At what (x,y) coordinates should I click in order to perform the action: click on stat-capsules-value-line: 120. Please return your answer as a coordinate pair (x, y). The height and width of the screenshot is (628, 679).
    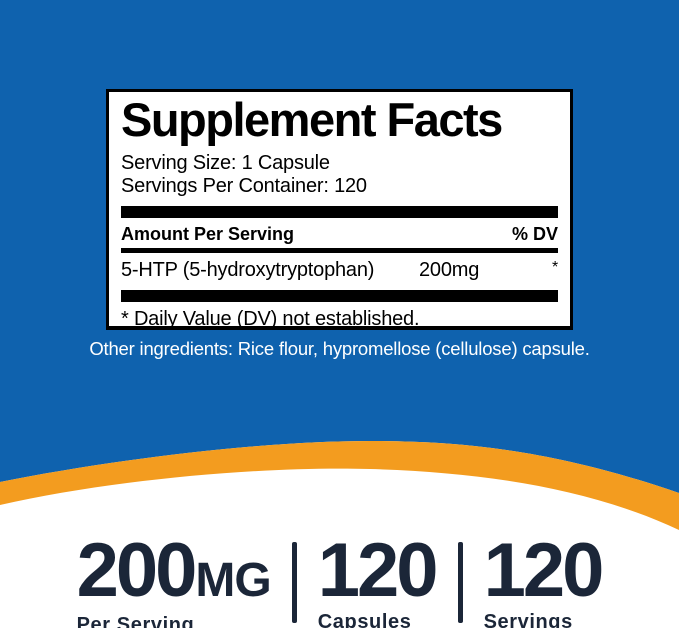
    Looking at the image, I should click on (378, 570).